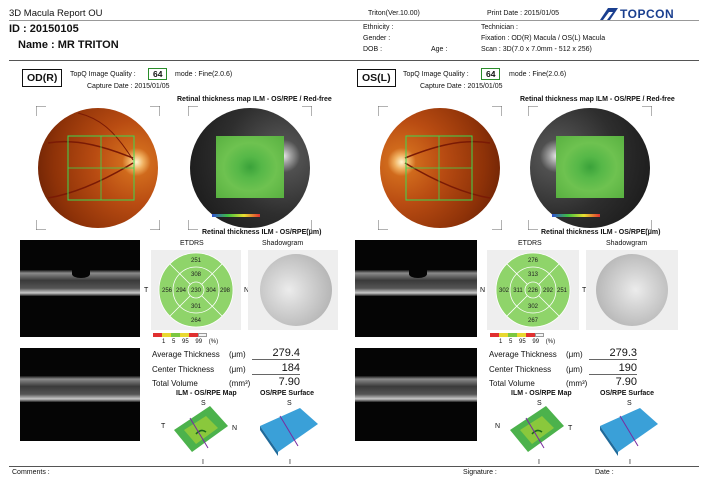 This screenshot has width=711, height=492. I want to click on patient-name: Name : MR TRITON, so click(68, 45).